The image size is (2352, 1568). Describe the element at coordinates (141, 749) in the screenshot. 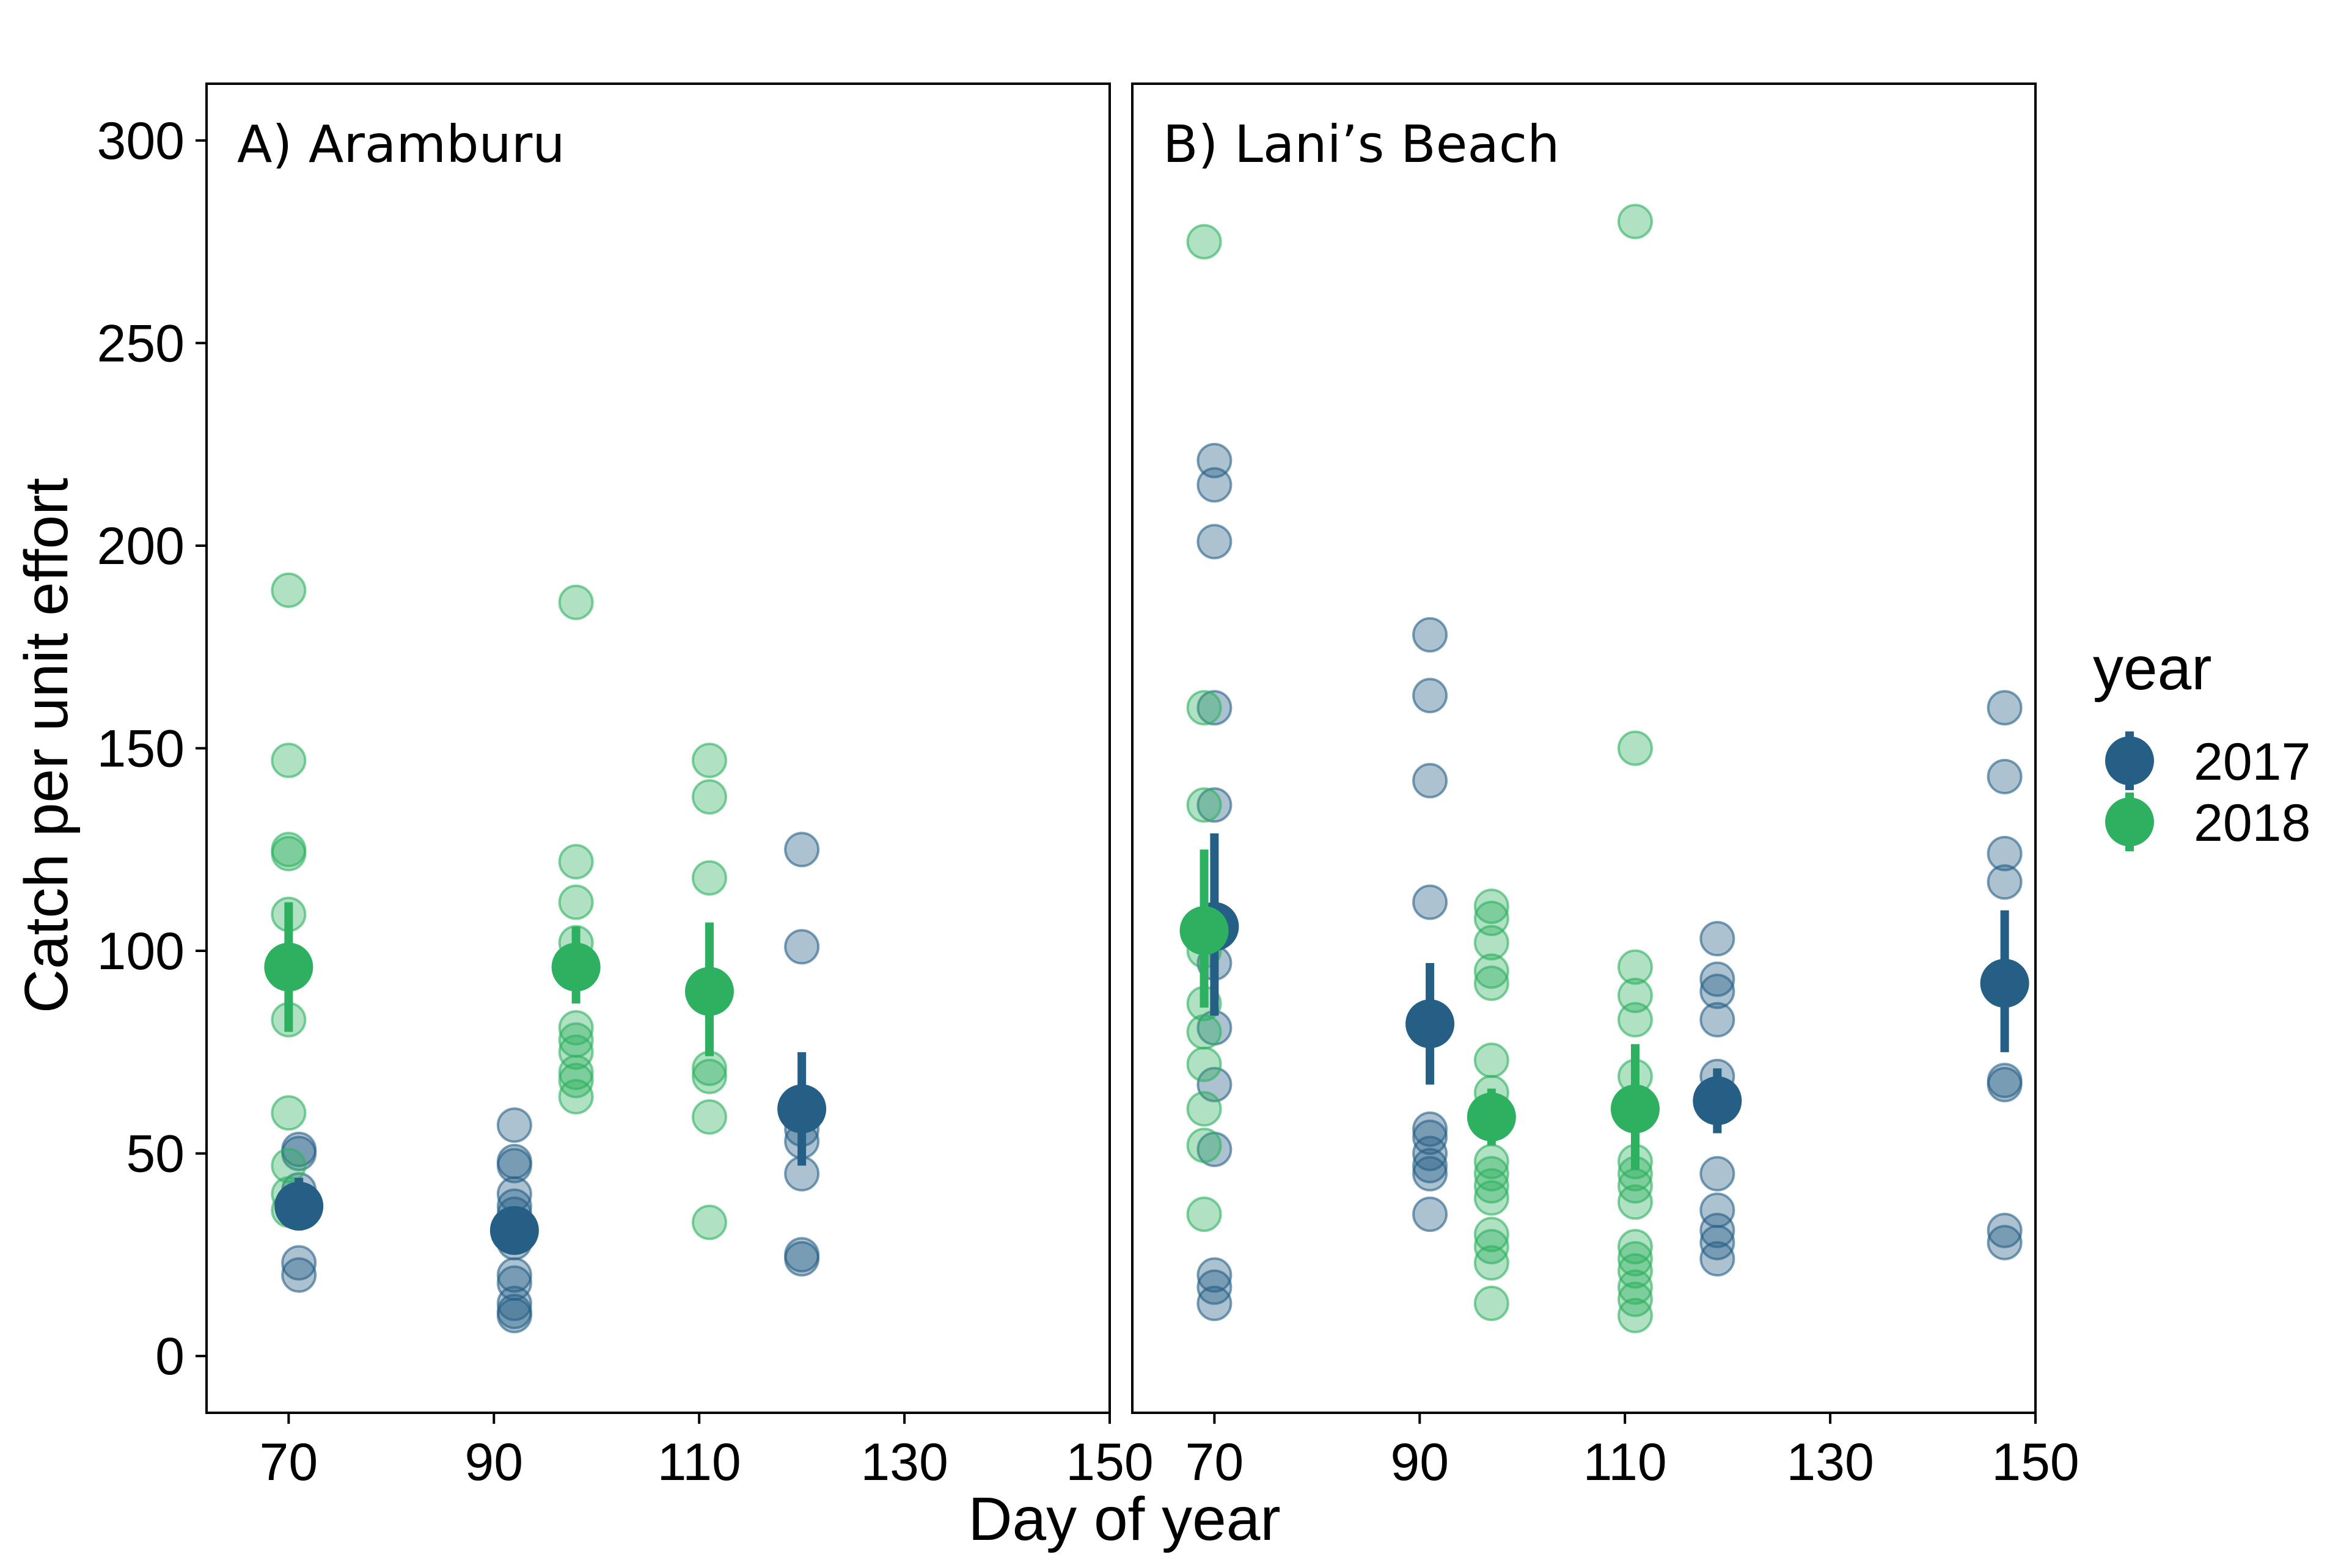

I see `y-tick-label: 150` at that location.